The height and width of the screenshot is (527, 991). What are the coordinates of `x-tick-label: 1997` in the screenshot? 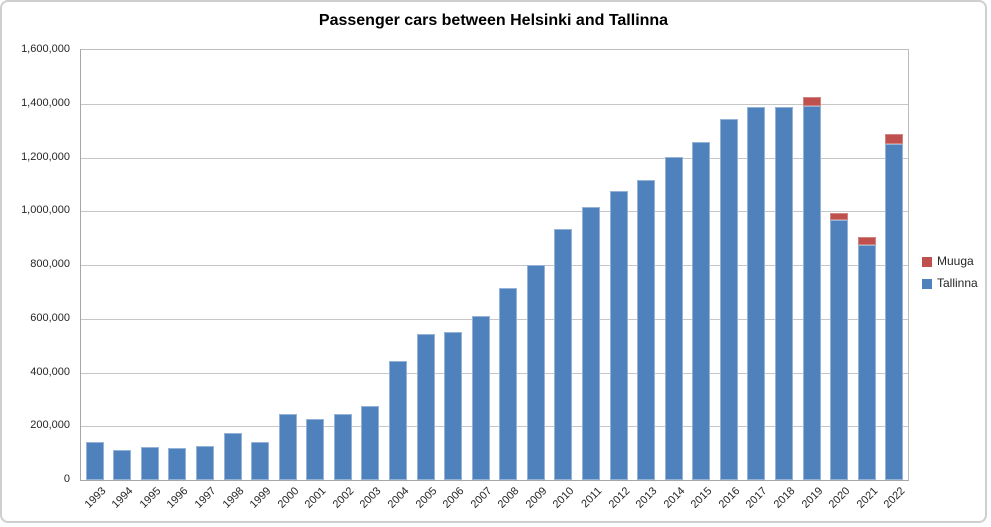 It's located at (205, 498).